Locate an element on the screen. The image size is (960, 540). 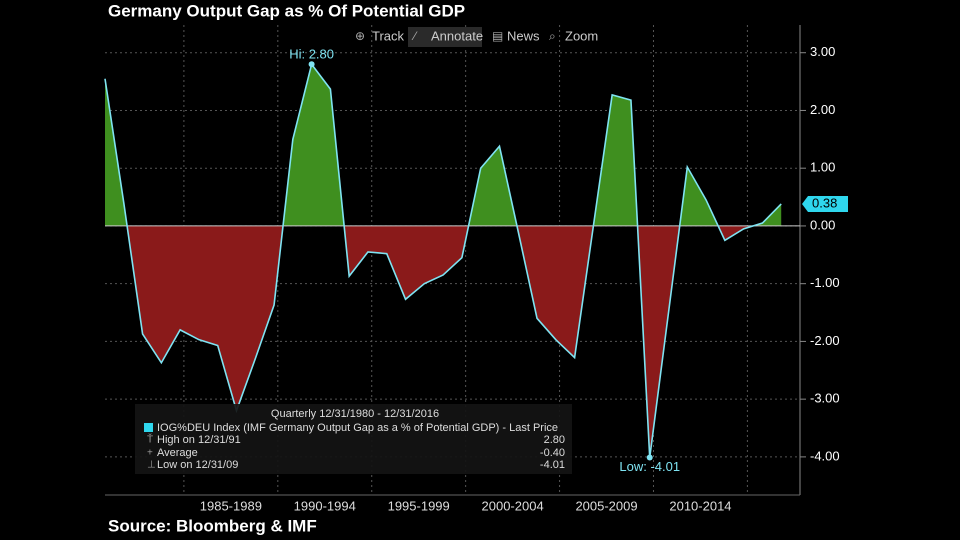
chart-title: Germany Output Gap as % Of Potential GDP is located at coordinates (286, 10).